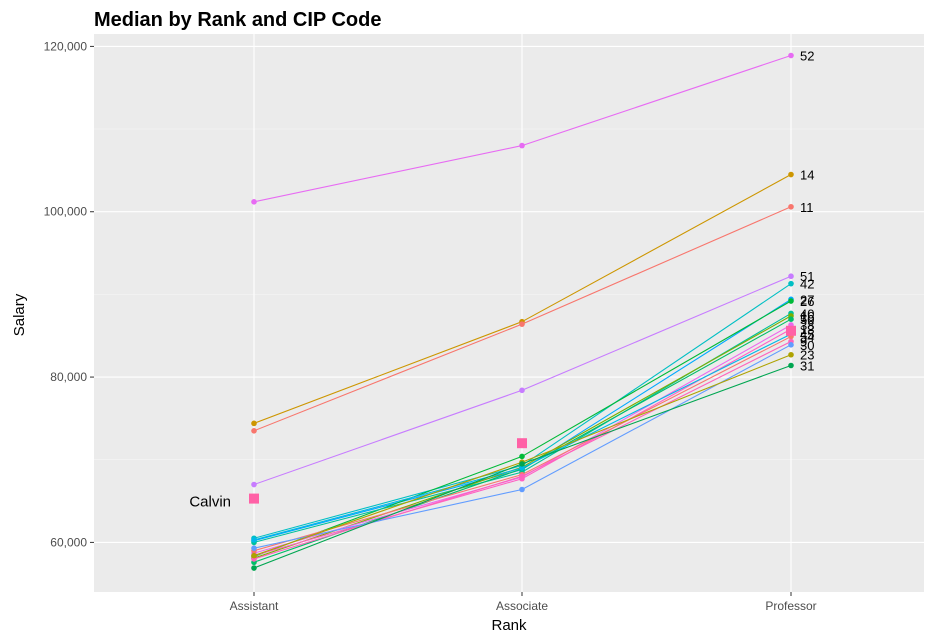 This screenshot has height=636, width=940. Describe the element at coordinates (807, 365) in the screenshot. I see `series-end-label: 31` at that location.